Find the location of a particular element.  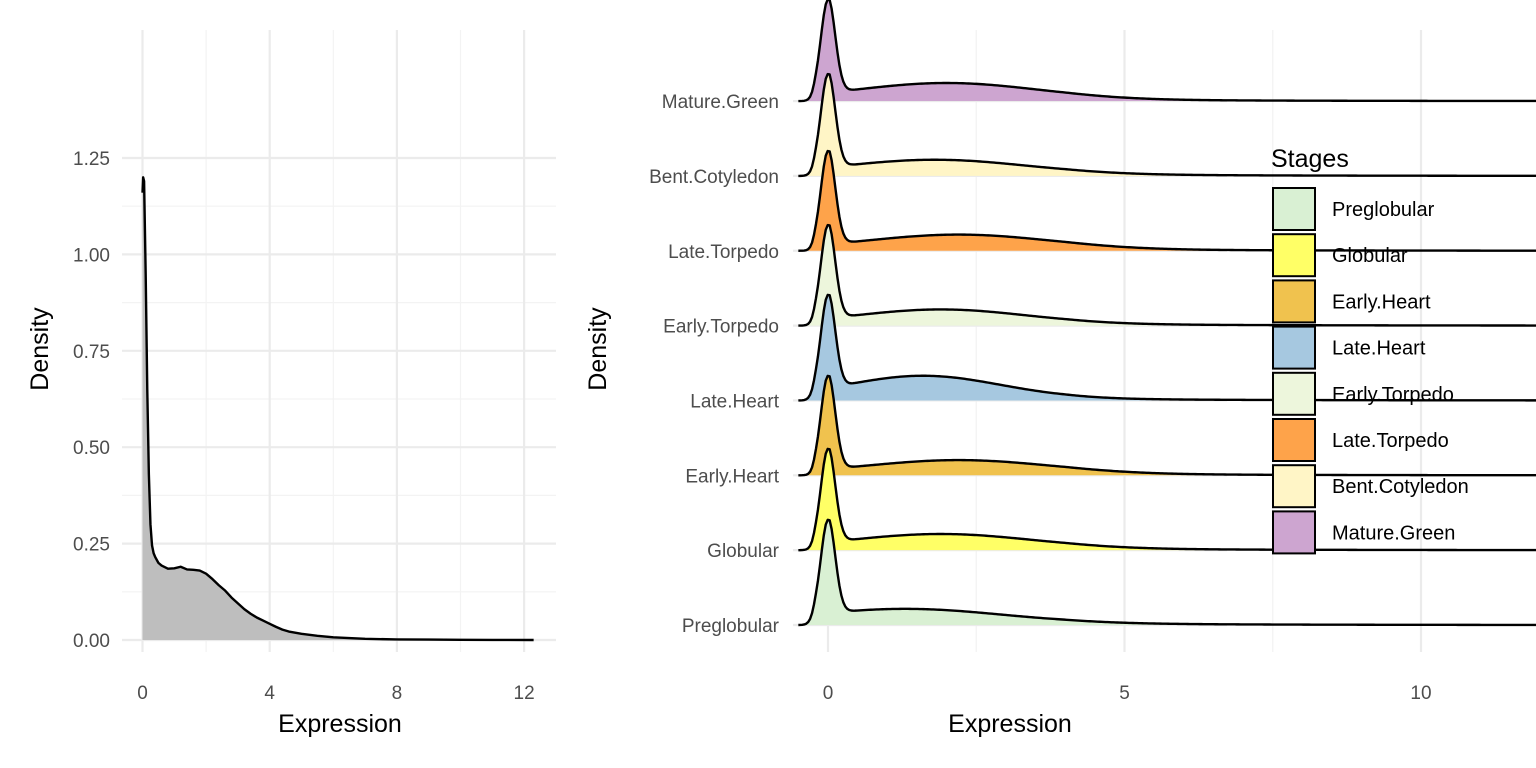

legend-label: Mature.Green is located at coordinates (1393, 533).